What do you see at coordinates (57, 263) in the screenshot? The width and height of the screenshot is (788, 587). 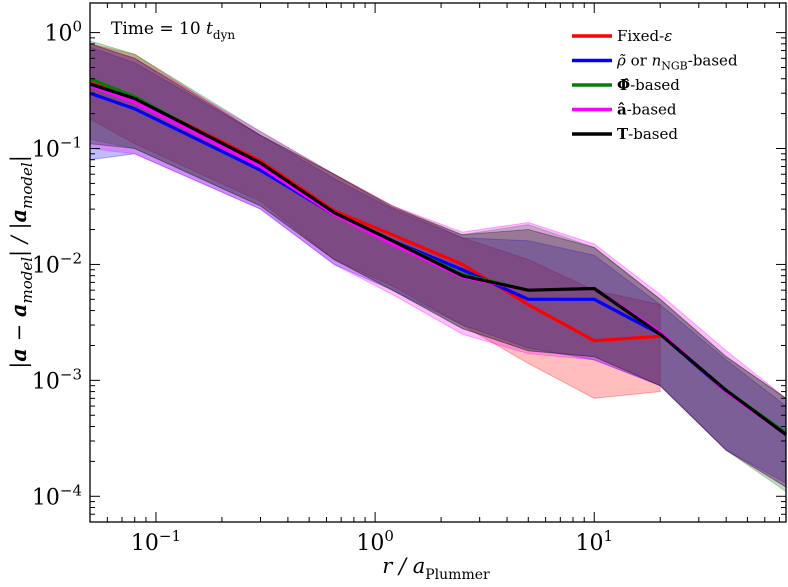 I see `y-tick-label: 10⁻²` at bounding box center [57, 263].